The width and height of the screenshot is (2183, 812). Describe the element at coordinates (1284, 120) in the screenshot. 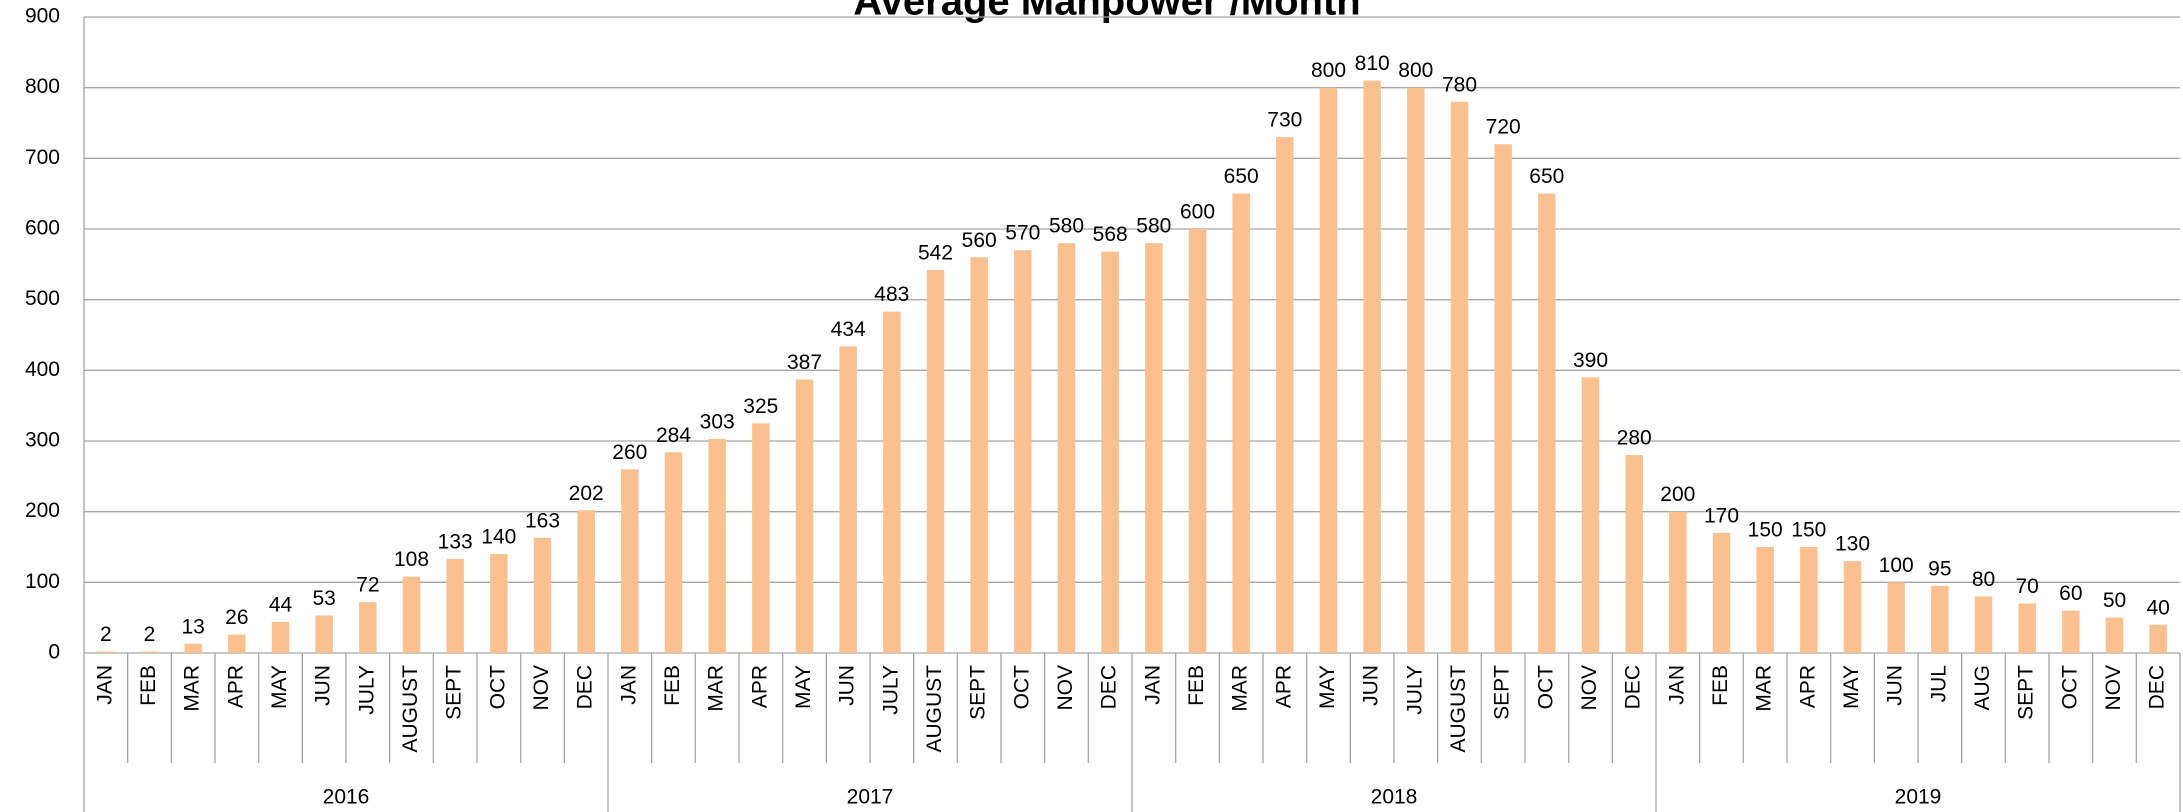

I see `data-label: 730` at that location.